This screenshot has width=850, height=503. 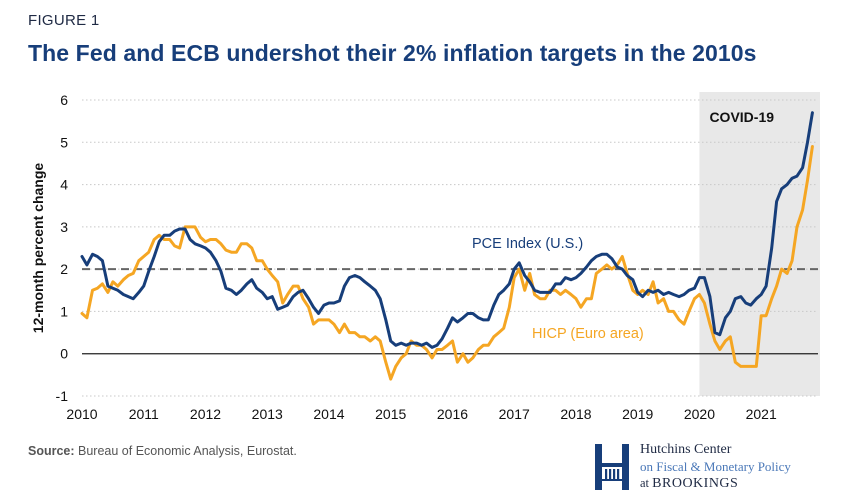 What do you see at coordinates (759, 244) in the screenshot?
I see `covid-shaded-region` at bounding box center [759, 244].